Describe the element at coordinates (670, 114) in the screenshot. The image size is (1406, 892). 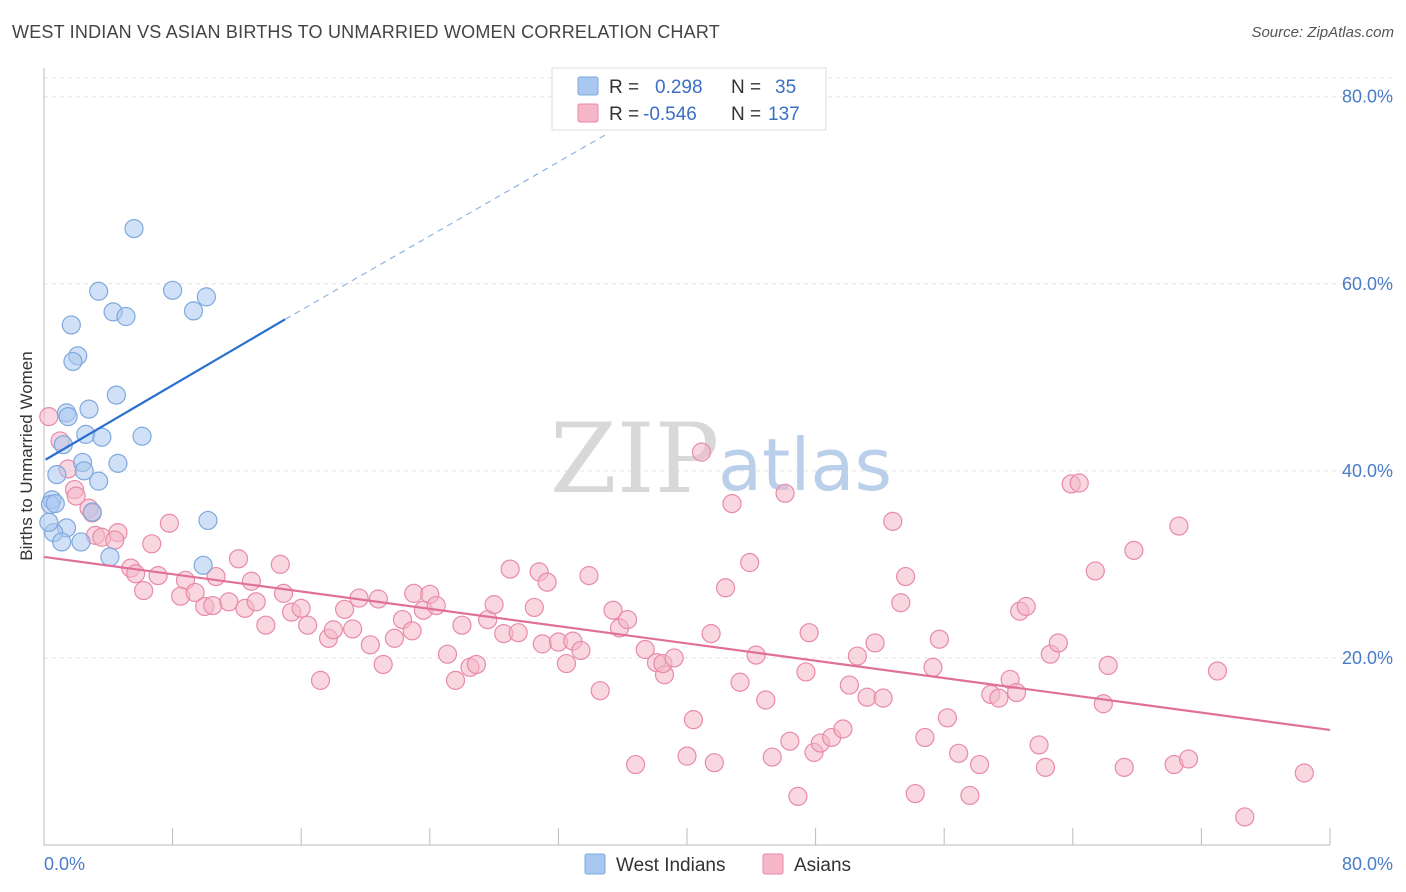
I see `legend-r-value-2: -0.546` at that location.